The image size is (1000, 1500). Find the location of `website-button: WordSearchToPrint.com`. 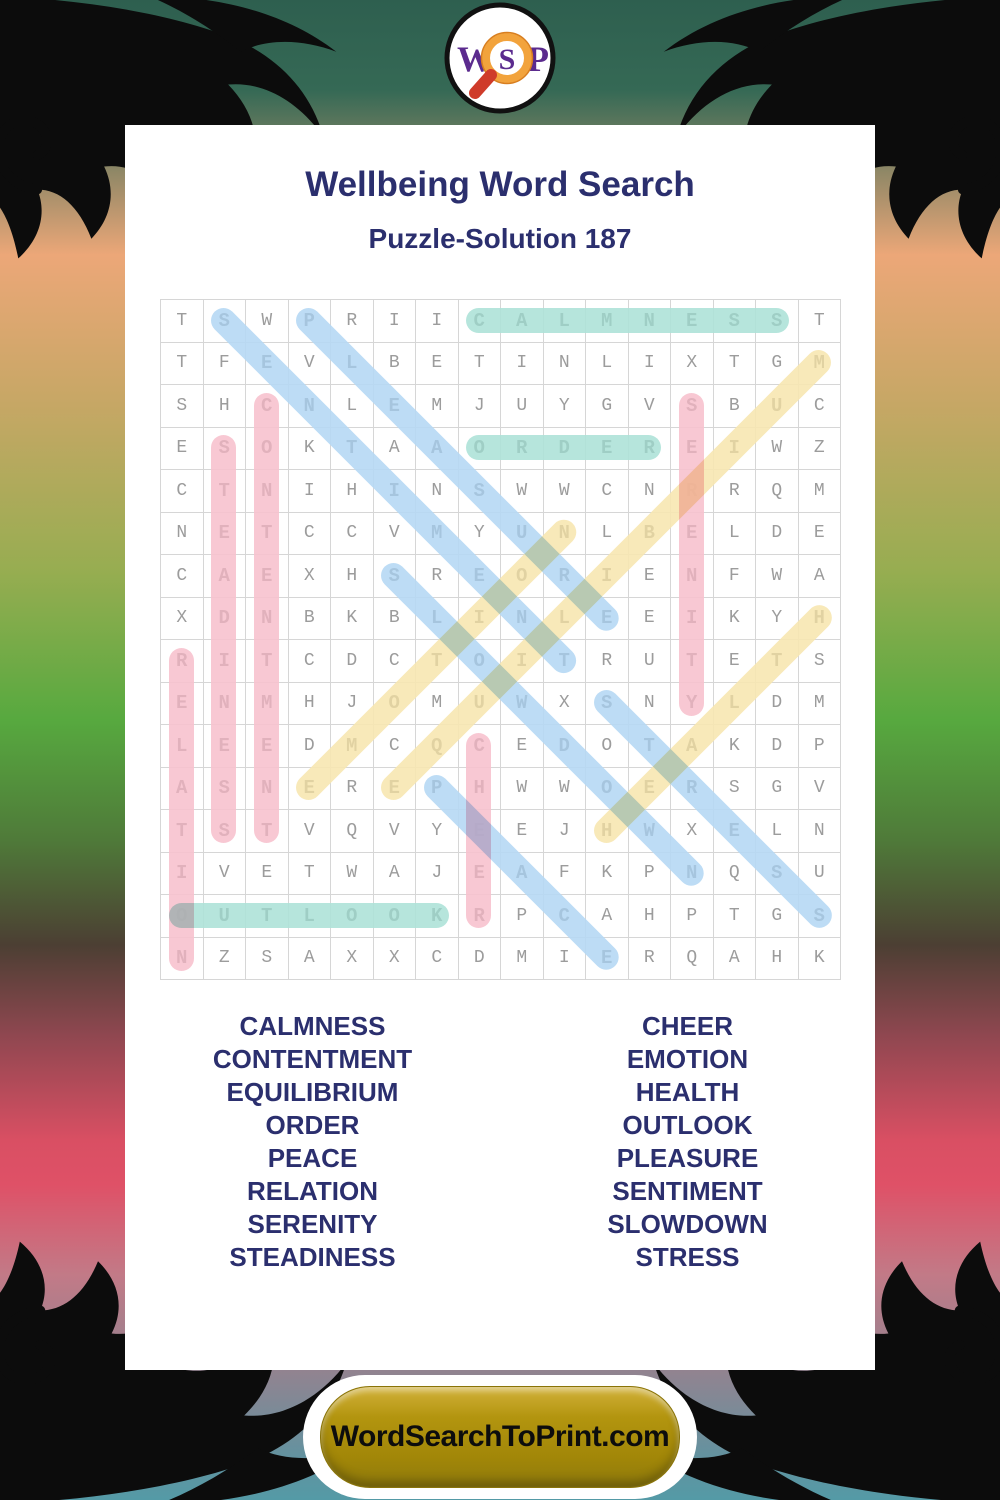

website-button: WordSearchToPrint.com is located at coordinates (500, 1437).